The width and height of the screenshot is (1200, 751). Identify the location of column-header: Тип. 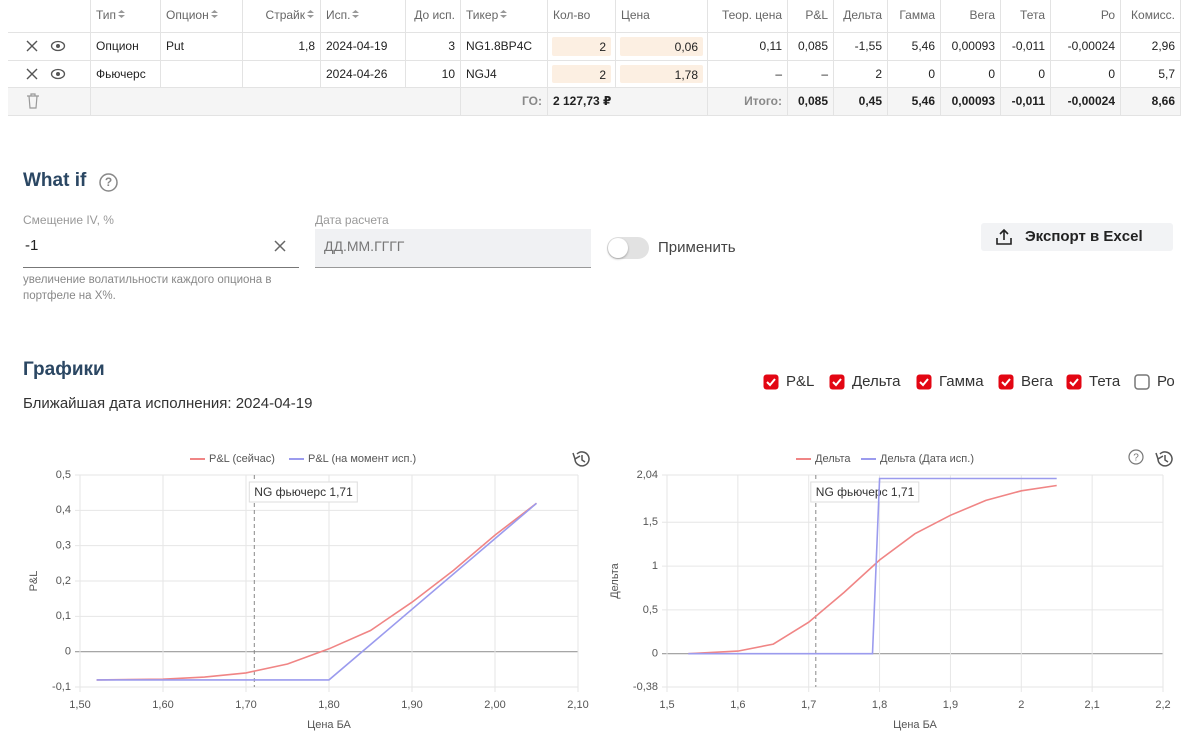
(126, 16).